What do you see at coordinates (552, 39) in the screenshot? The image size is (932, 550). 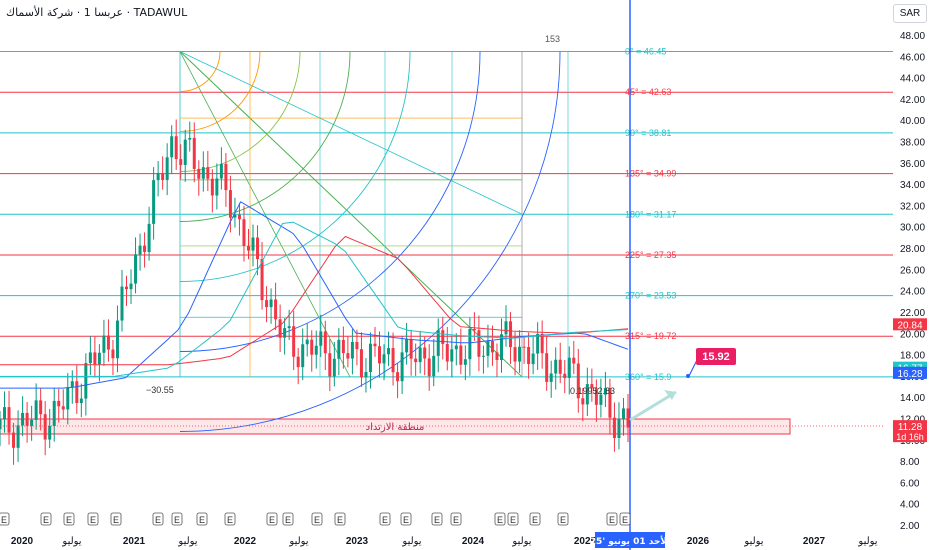 I see `top-count: 153` at bounding box center [552, 39].